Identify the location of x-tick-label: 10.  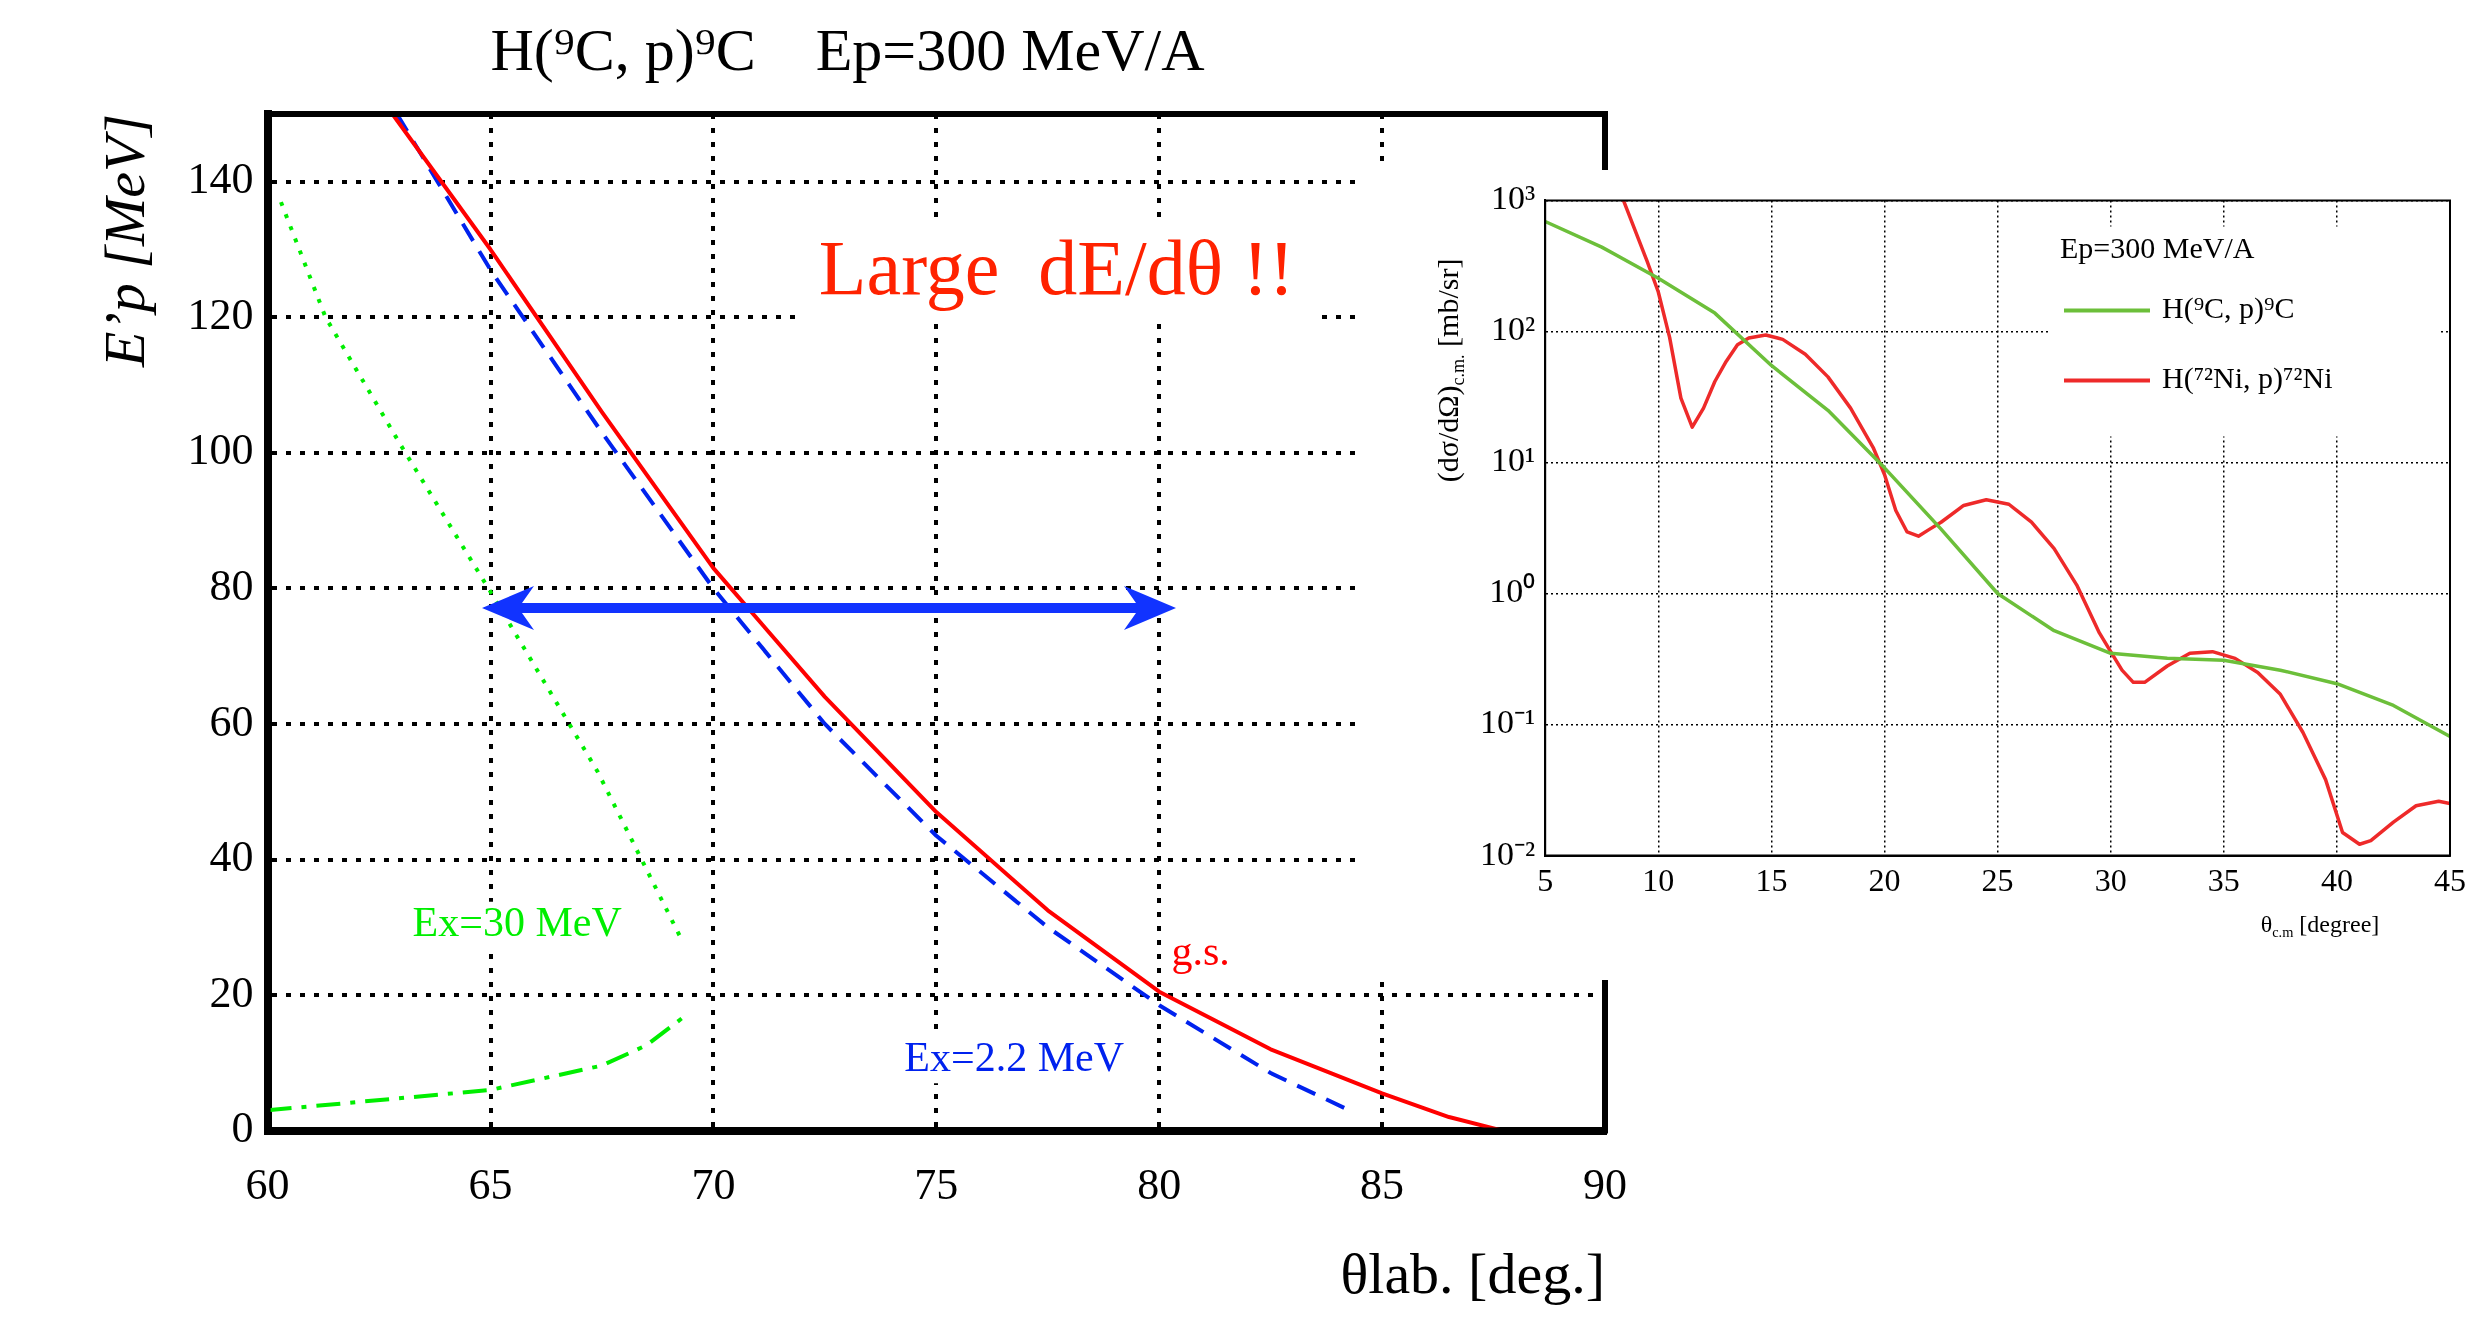
(1658, 880).